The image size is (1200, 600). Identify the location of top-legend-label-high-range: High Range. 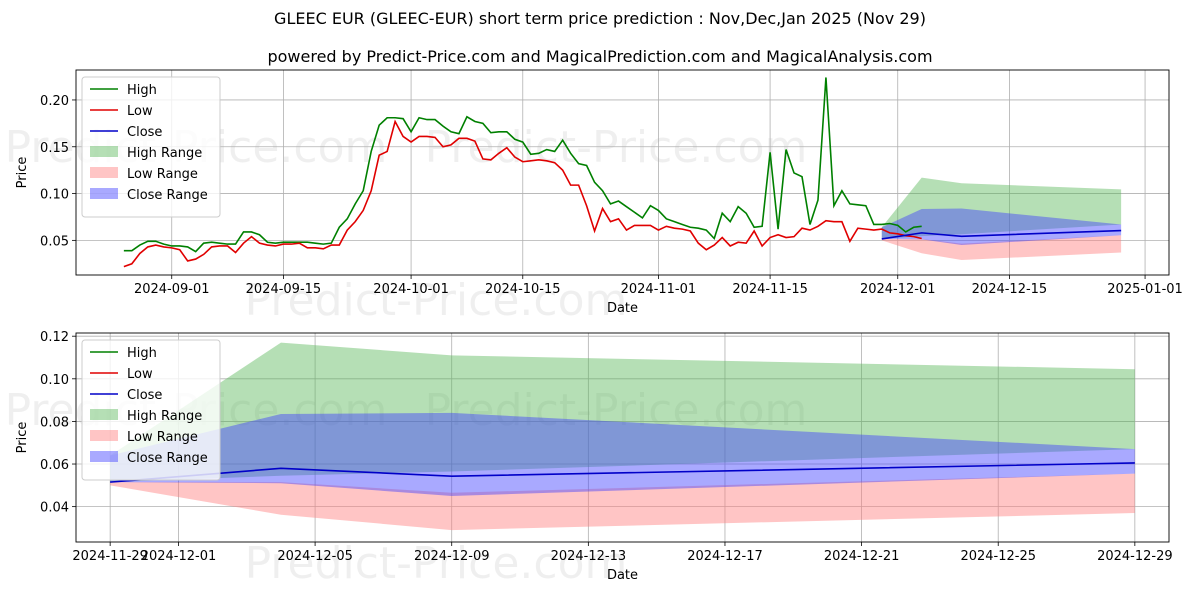
(164, 153).